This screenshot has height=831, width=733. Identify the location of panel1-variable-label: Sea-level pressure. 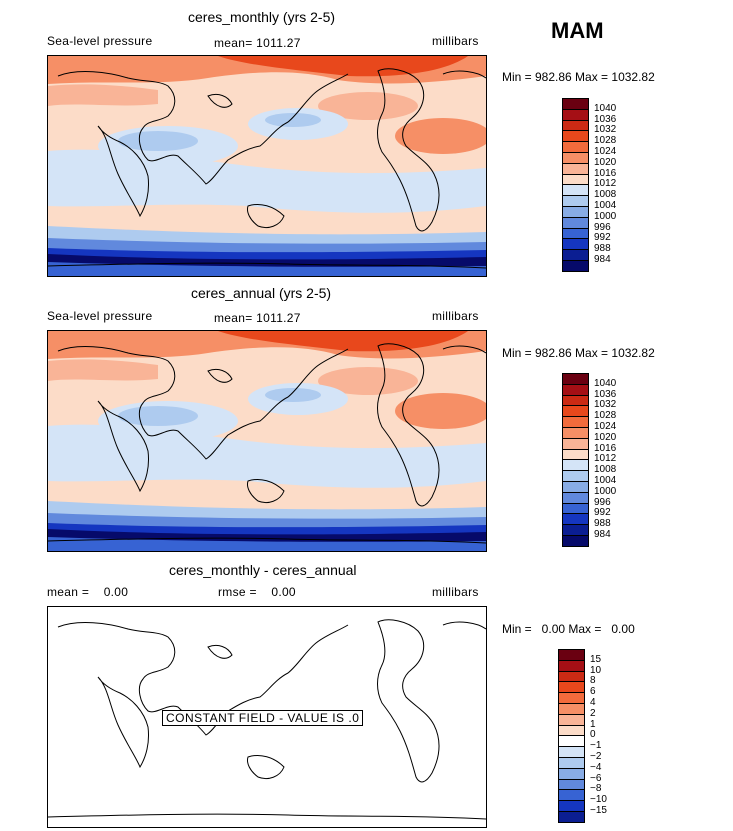
(100, 41).